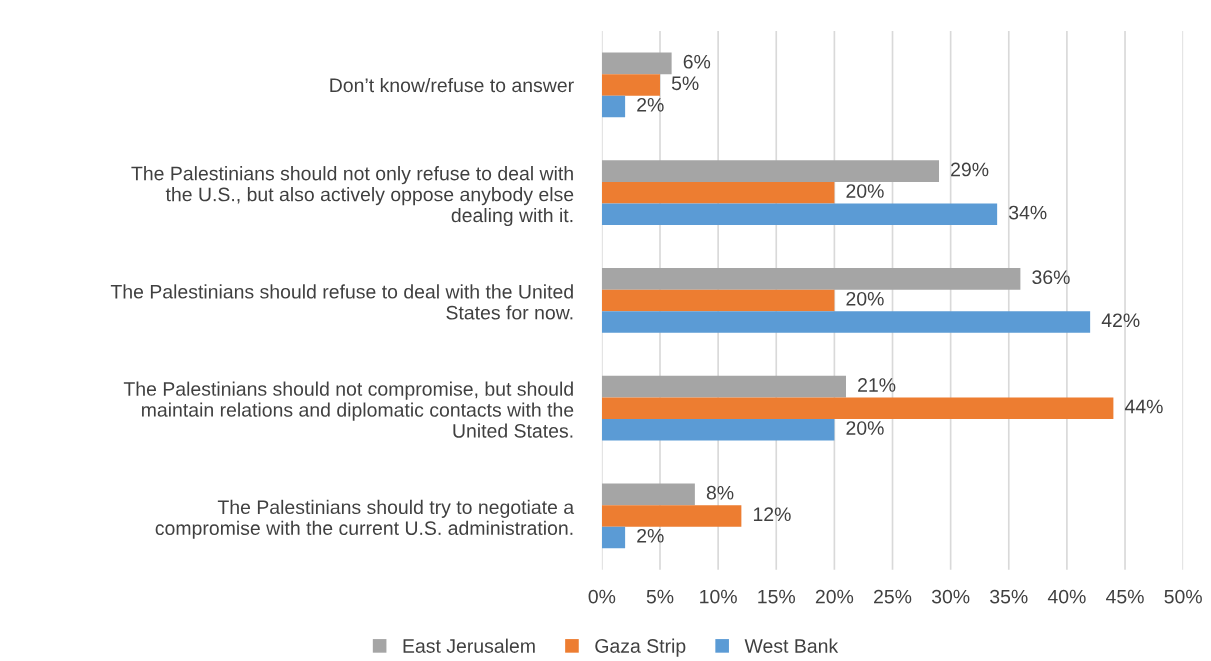 This screenshot has height=661, width=1211. What do you see at coordinates (660, 596) in the screenshot?
I see `x-tick-label: 5%` at bounding box center [660, 596].